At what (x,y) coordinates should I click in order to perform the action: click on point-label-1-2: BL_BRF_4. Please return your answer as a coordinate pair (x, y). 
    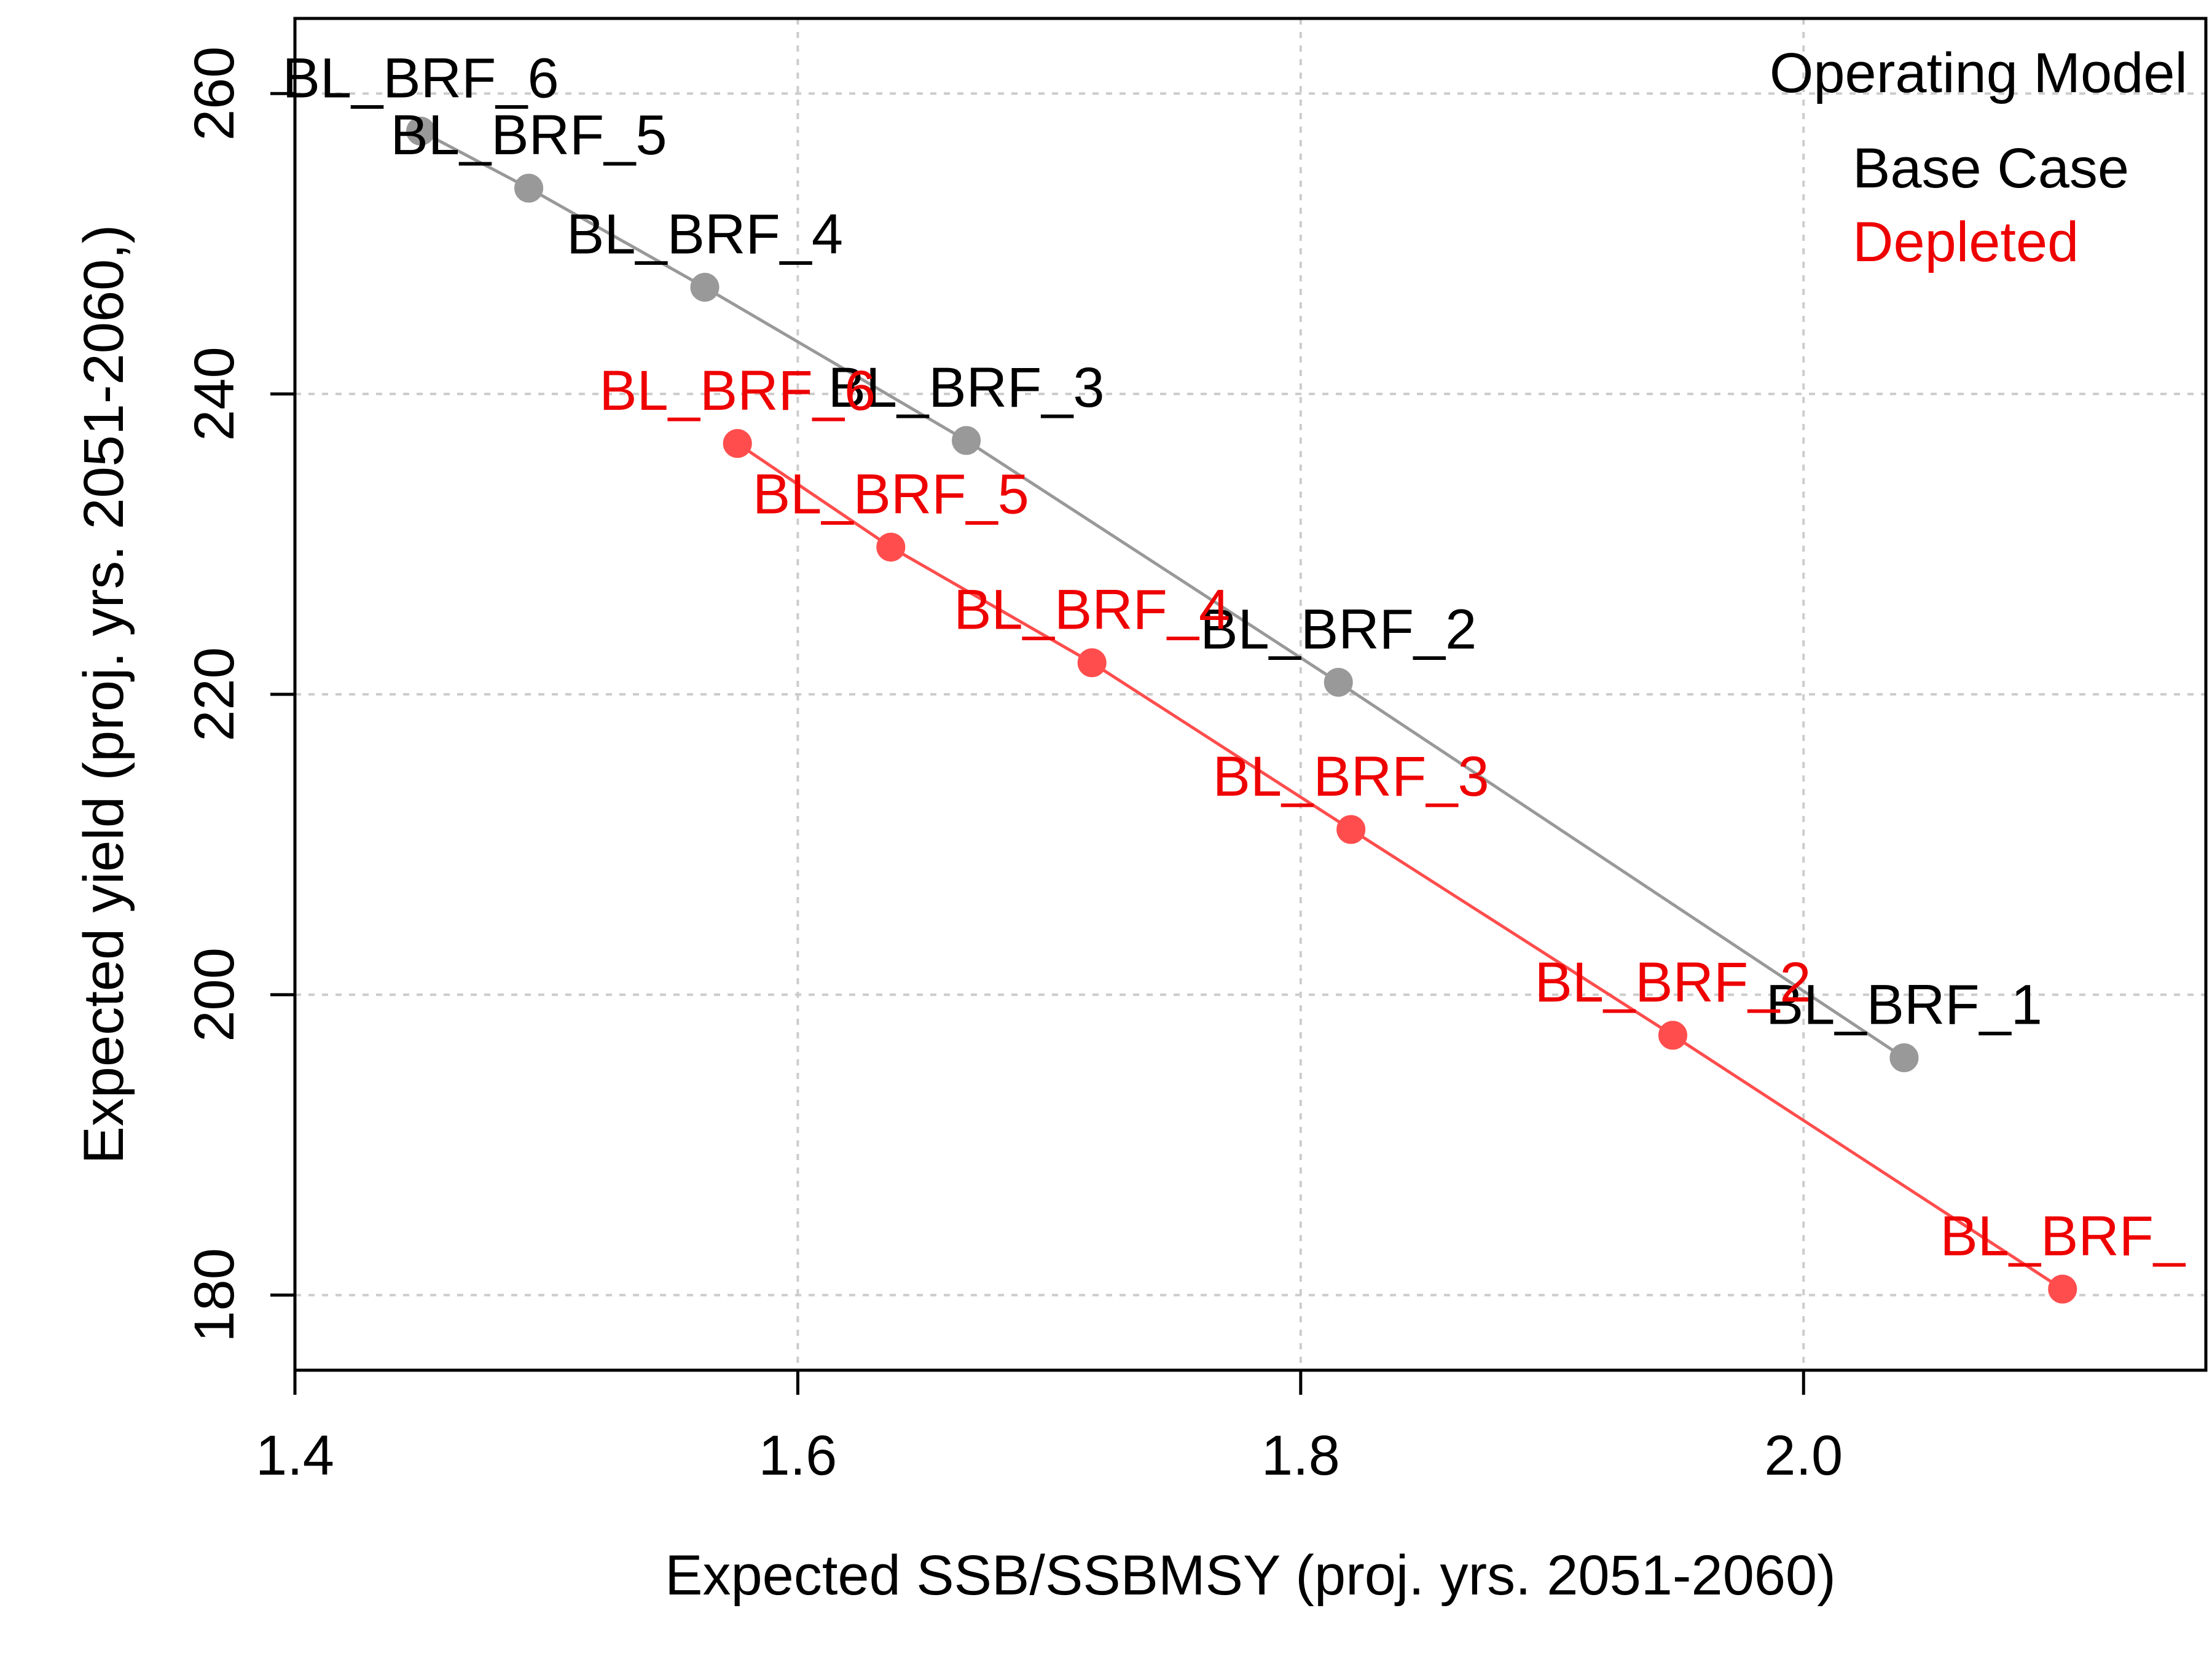
    Looking at the image, I should click on (1092, 610).